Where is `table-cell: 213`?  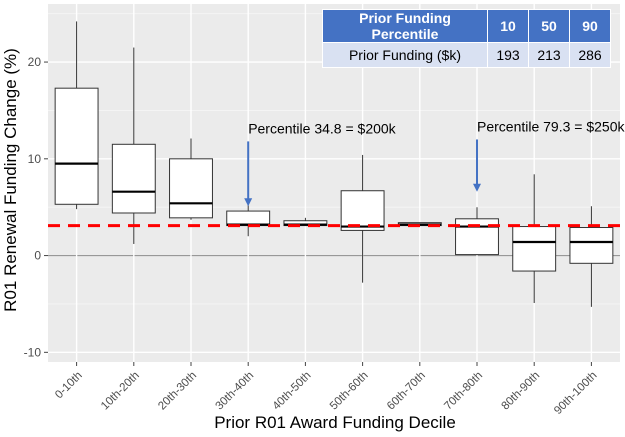
table-cell: 213 is located at coordinates (549, 55).